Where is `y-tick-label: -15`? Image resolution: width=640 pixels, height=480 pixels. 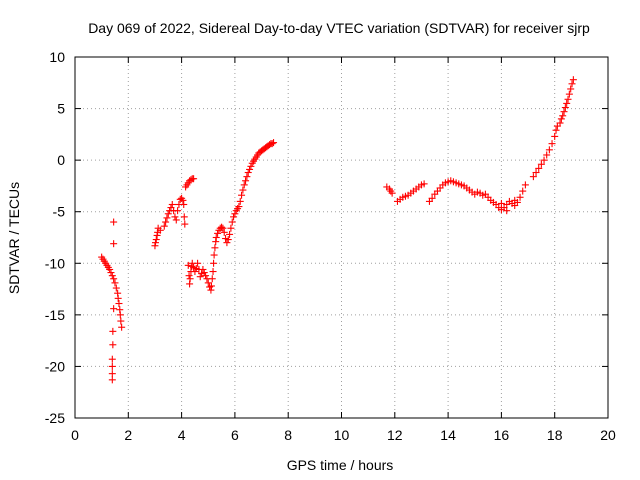 y-tick-label: -15 is located at coordinates (55, 315).